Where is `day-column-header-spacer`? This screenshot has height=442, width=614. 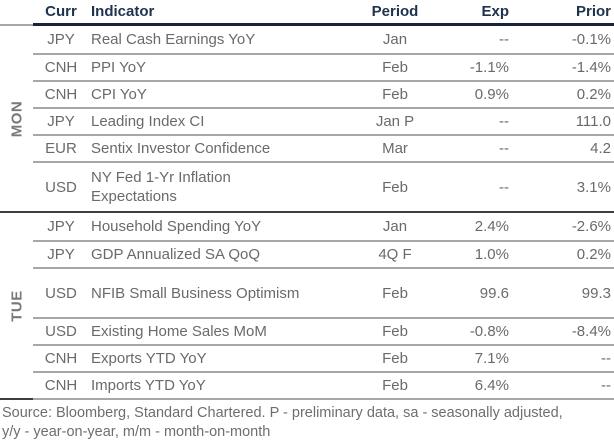
day-column-header-spacer is located at coordinates (16, 13).